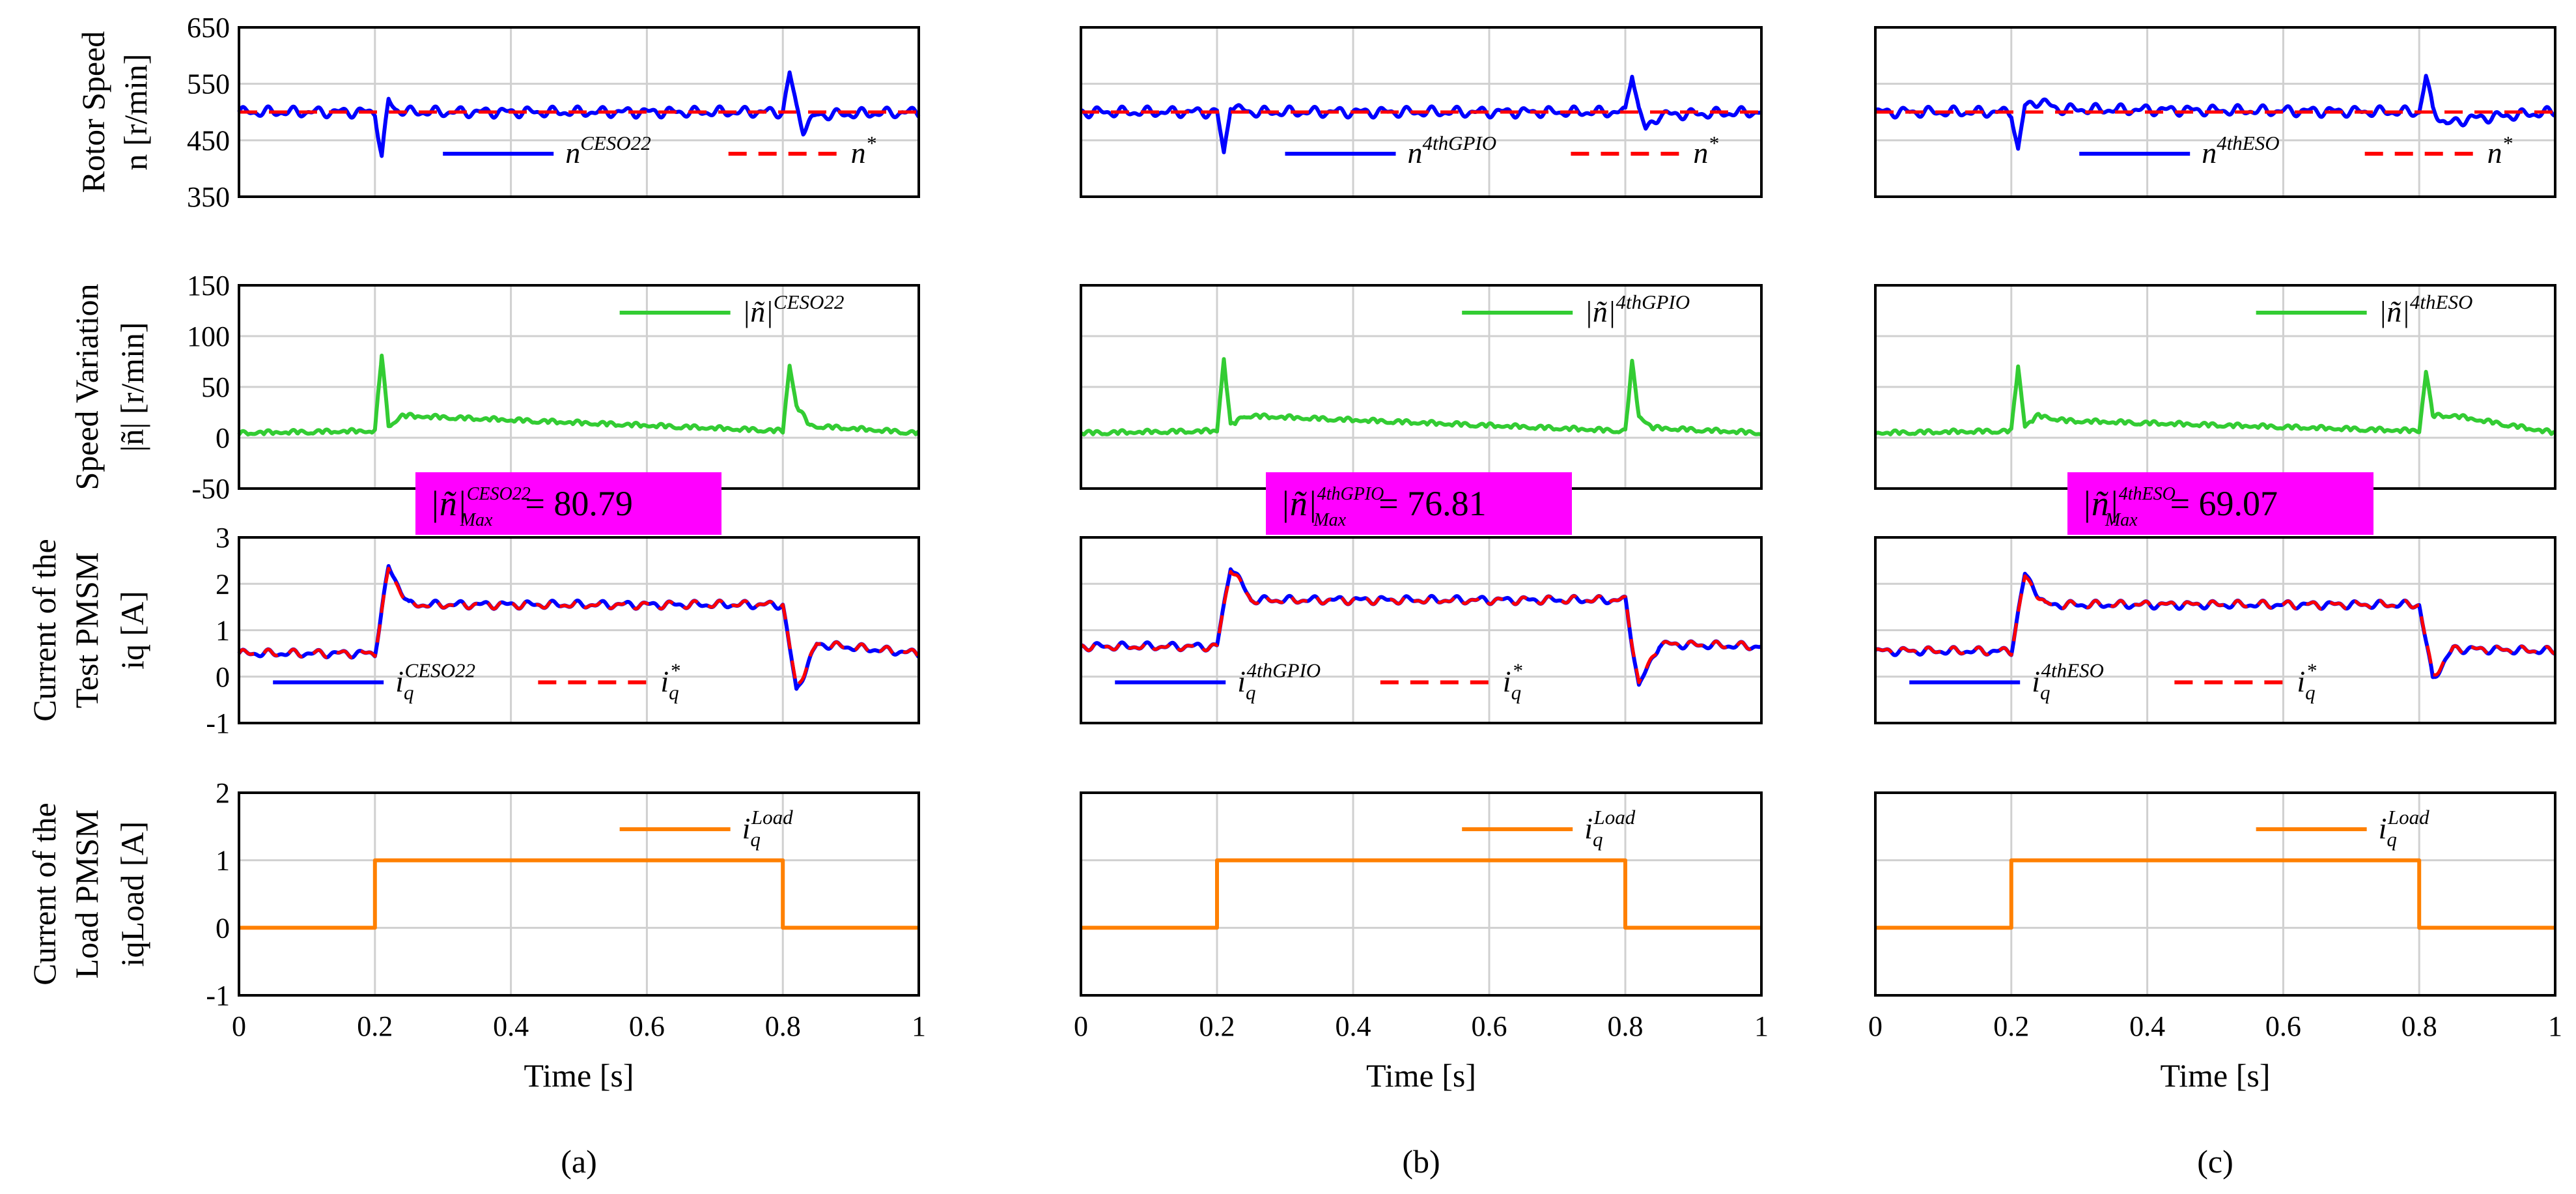  I want to click on y-axis-label-load: iqLoad [A], so click(132, 894).